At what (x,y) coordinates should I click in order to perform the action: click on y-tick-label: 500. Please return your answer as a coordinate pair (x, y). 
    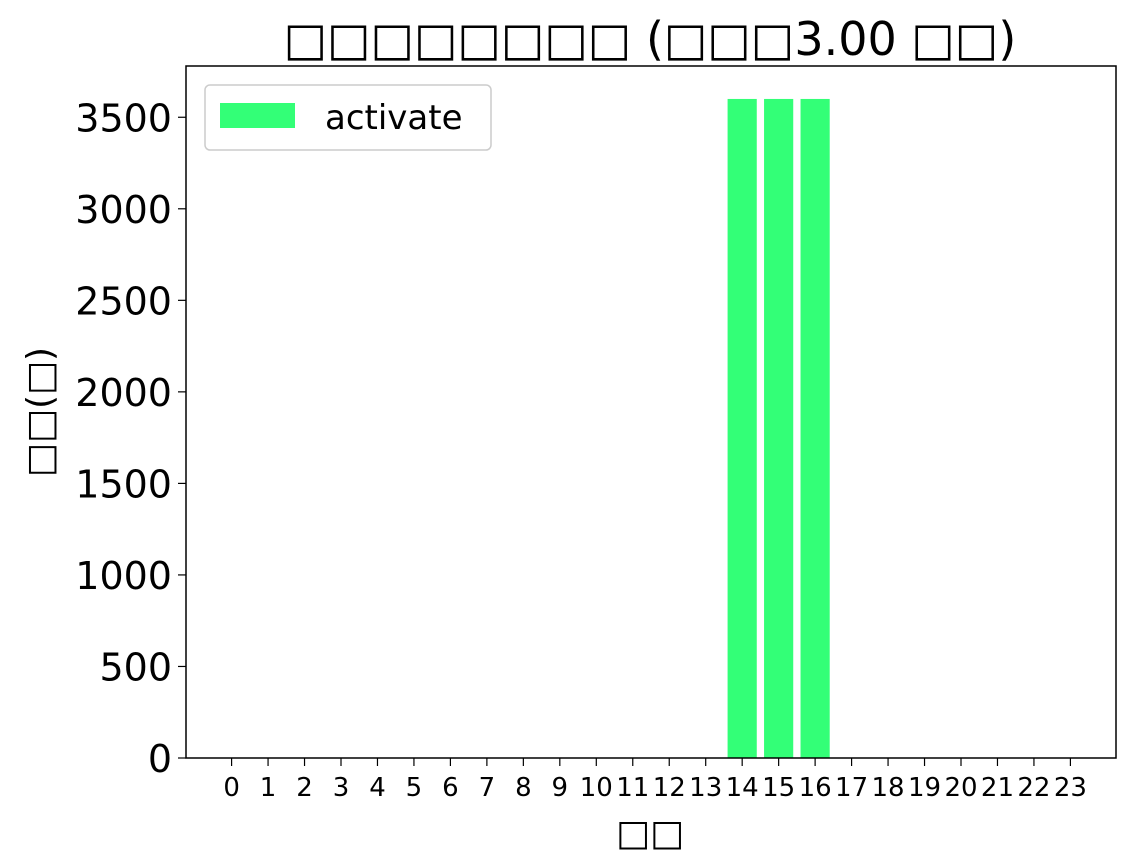
    Looking at the image, I should click on (135, 667).